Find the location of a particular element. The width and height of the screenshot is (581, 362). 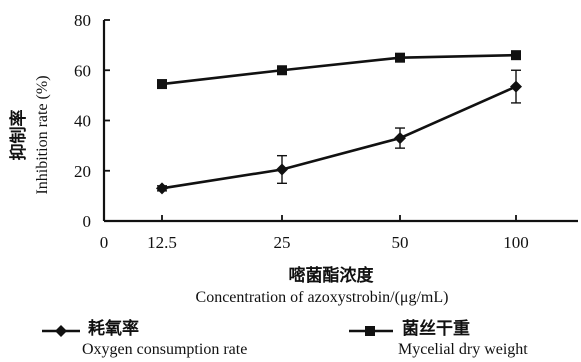

y-tick-label-40: 40 is located at coordinates (82, 121).